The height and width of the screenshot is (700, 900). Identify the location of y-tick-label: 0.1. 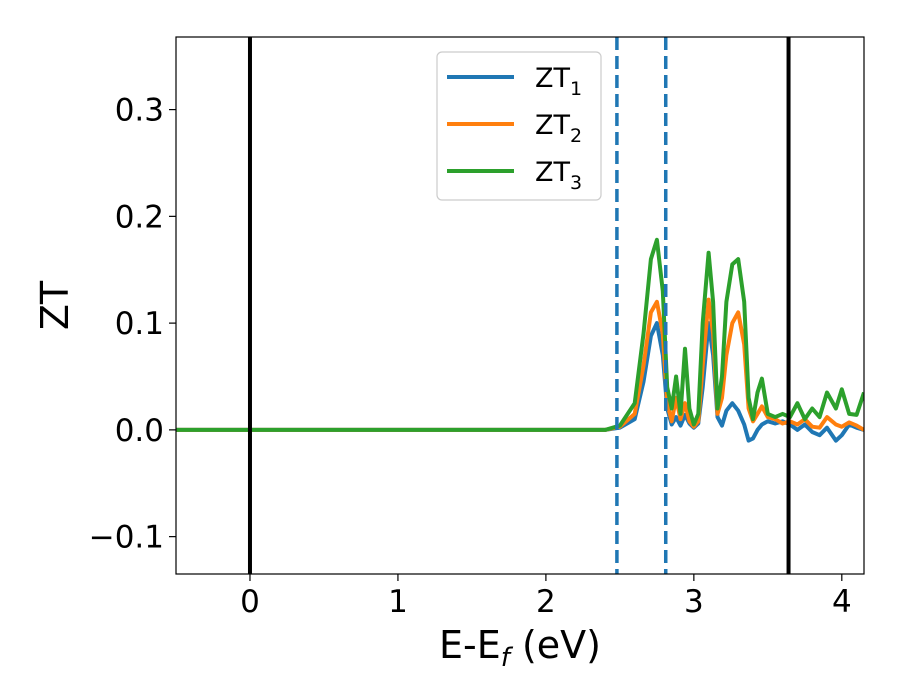
(139, 324).